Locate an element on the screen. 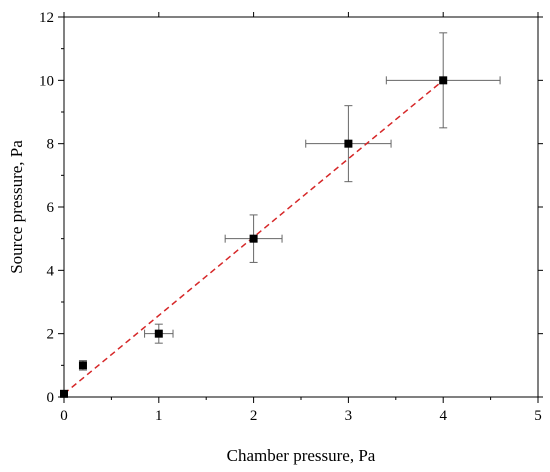 This screenshot has width=550, height=472. x-tick-label: 3 is located at coordinates (349, 416).